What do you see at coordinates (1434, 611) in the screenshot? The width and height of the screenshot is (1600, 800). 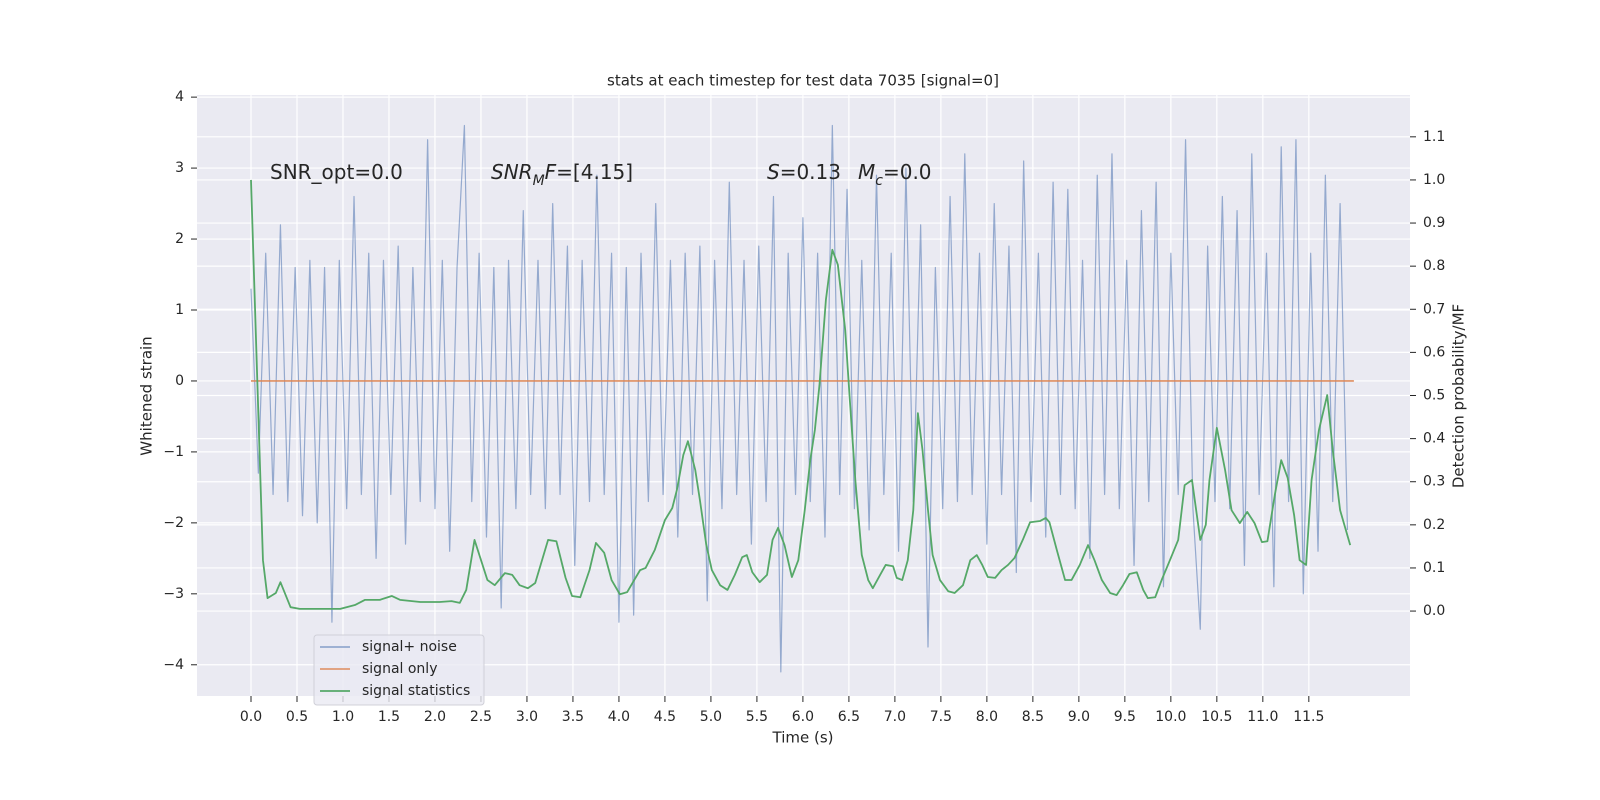 I see `y2-tick-label: 0.0` at bounding box center [1434, 611].